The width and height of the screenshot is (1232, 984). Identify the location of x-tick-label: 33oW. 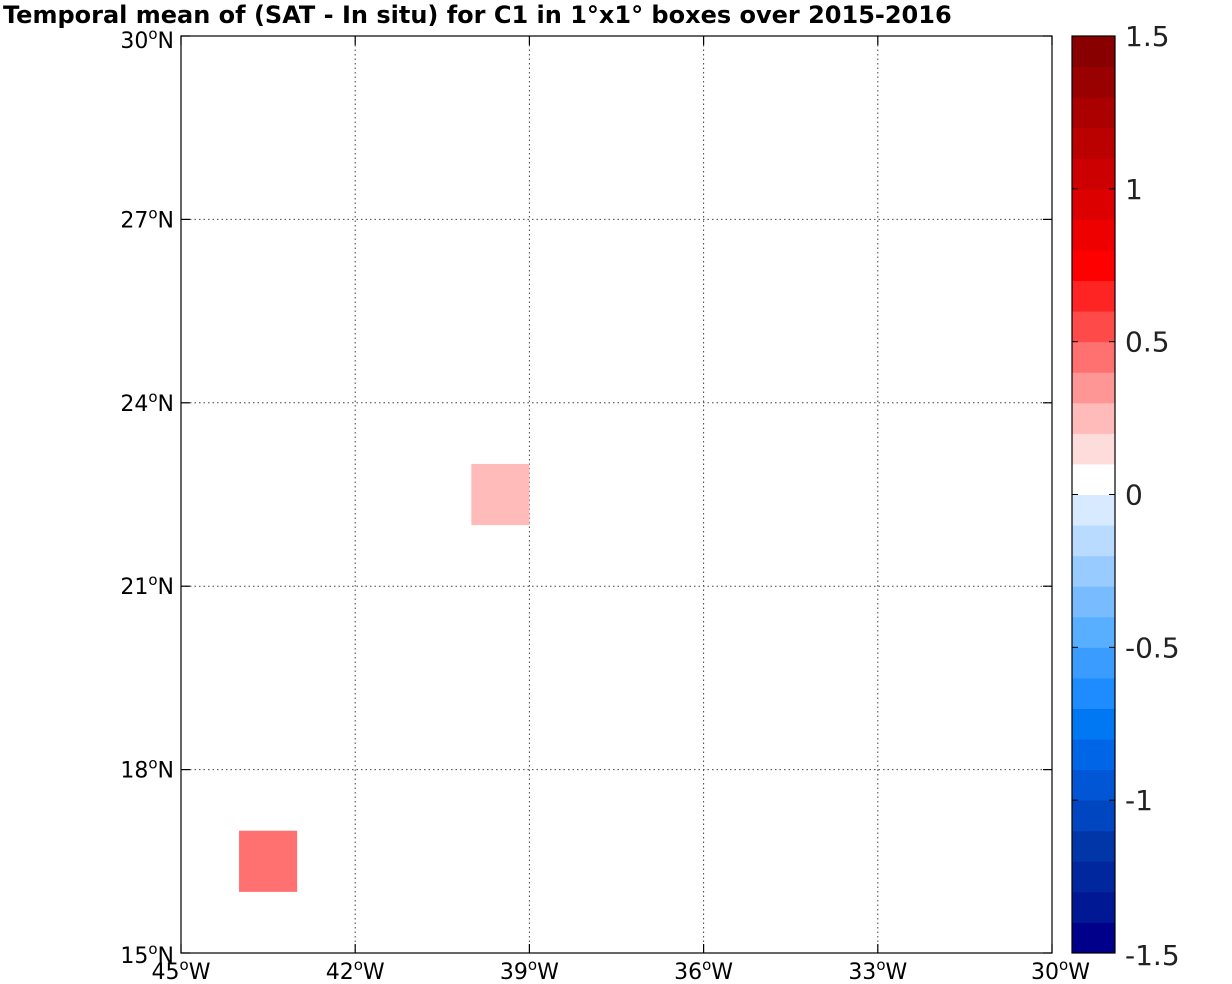
(877, 970).